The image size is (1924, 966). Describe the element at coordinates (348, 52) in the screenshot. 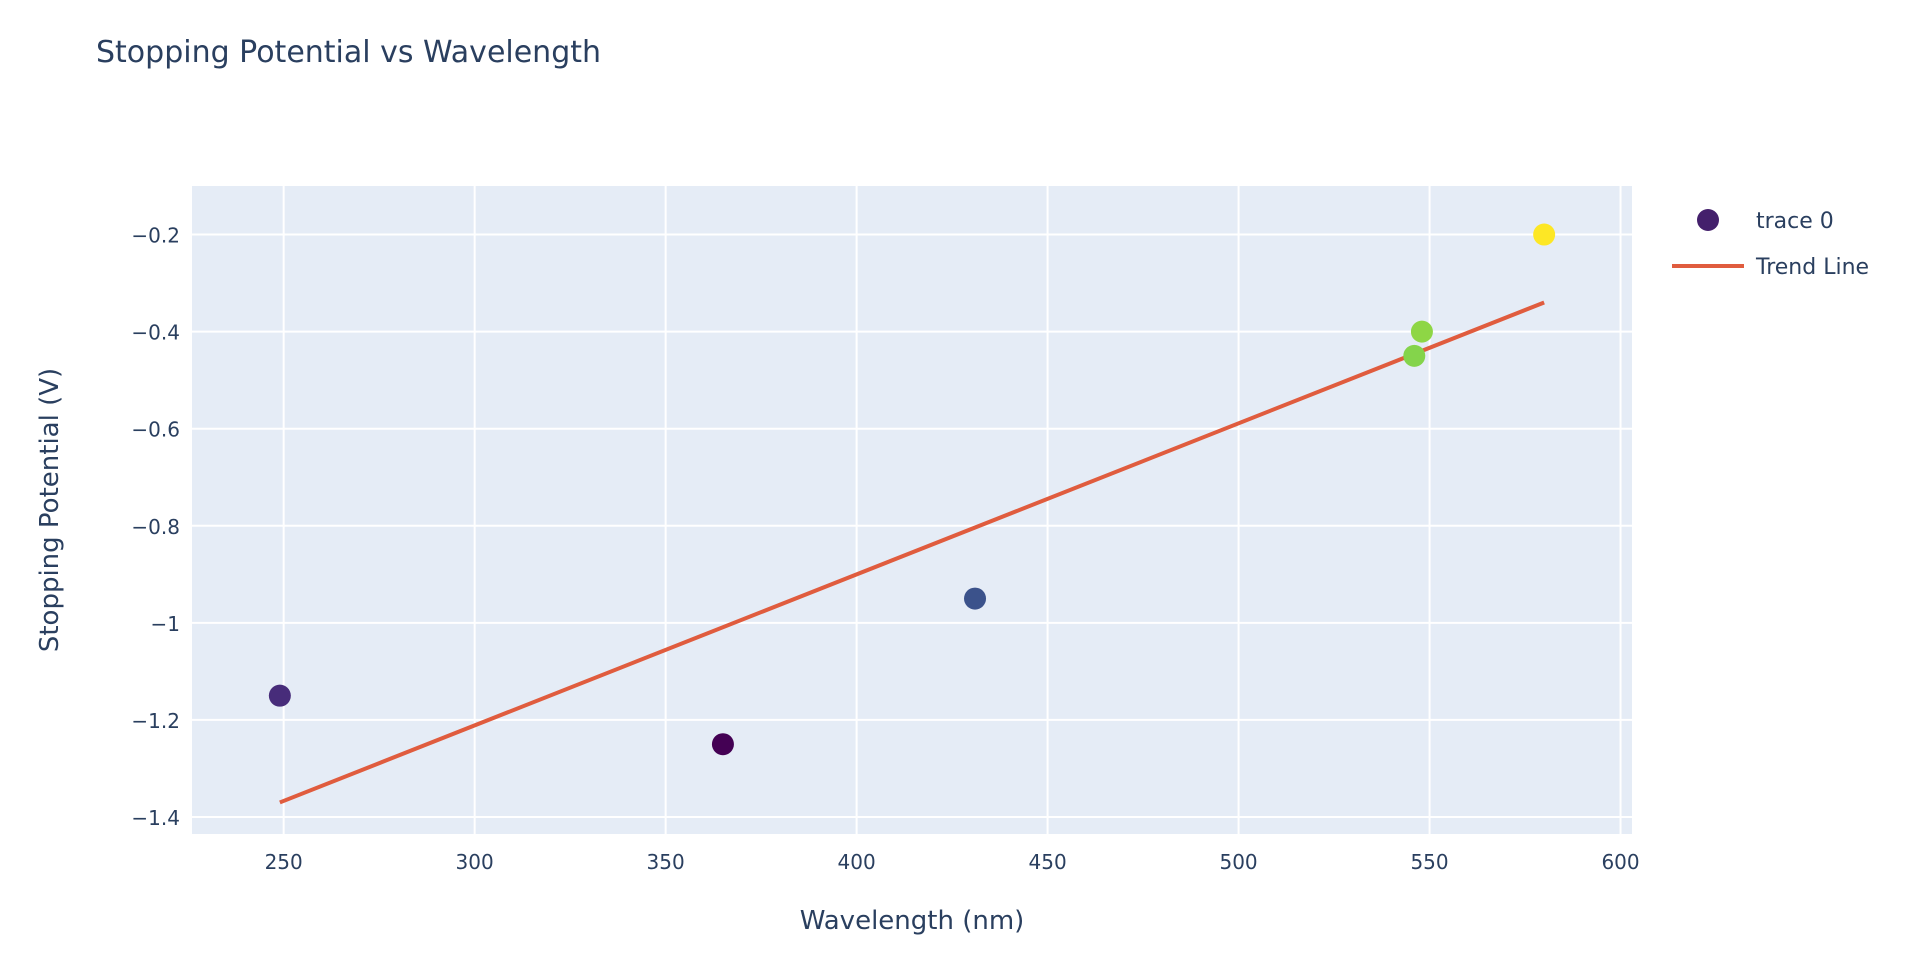

I see `chart-title: Stopping Potential vs Wavelength` at that location.